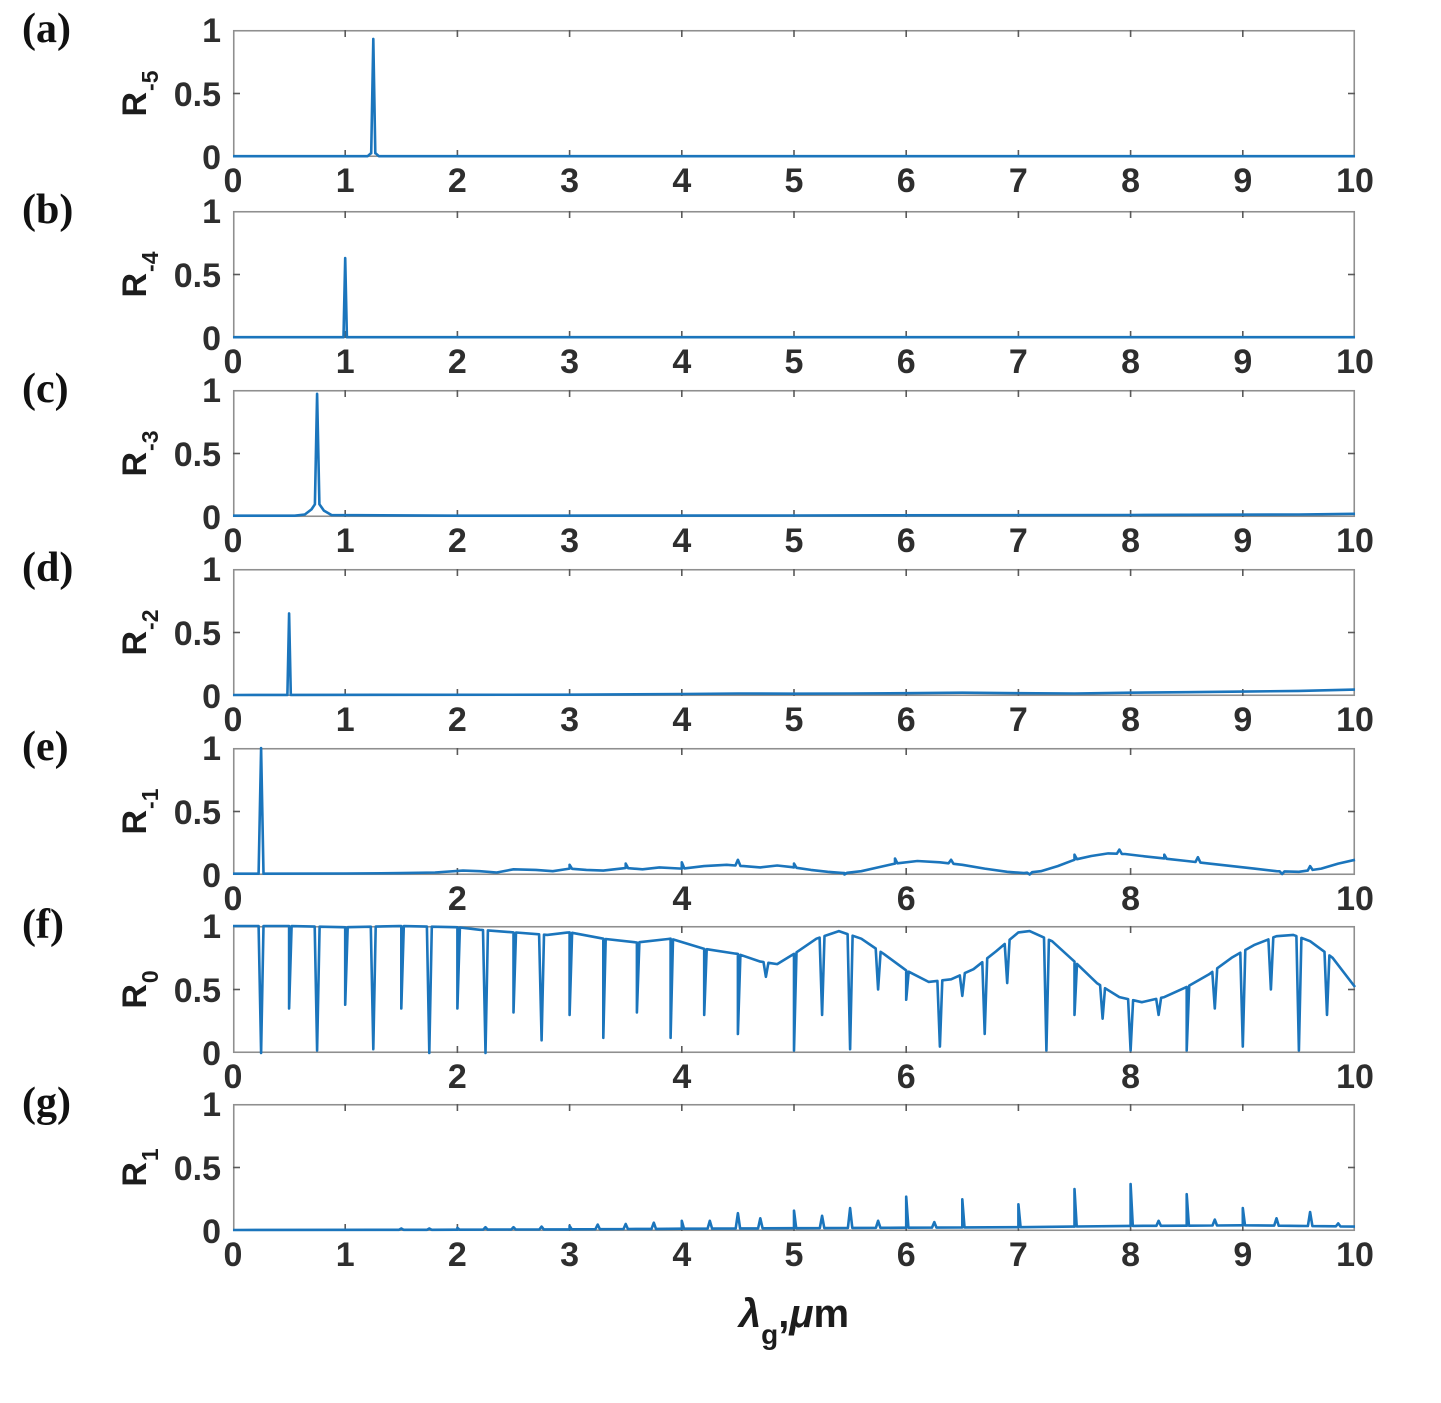 The height and width of the screenshot is (1403, 1441). Describe the element at coordinates (801, 1314) in the screenshot. I see `mu-symbol: μ` at that location.